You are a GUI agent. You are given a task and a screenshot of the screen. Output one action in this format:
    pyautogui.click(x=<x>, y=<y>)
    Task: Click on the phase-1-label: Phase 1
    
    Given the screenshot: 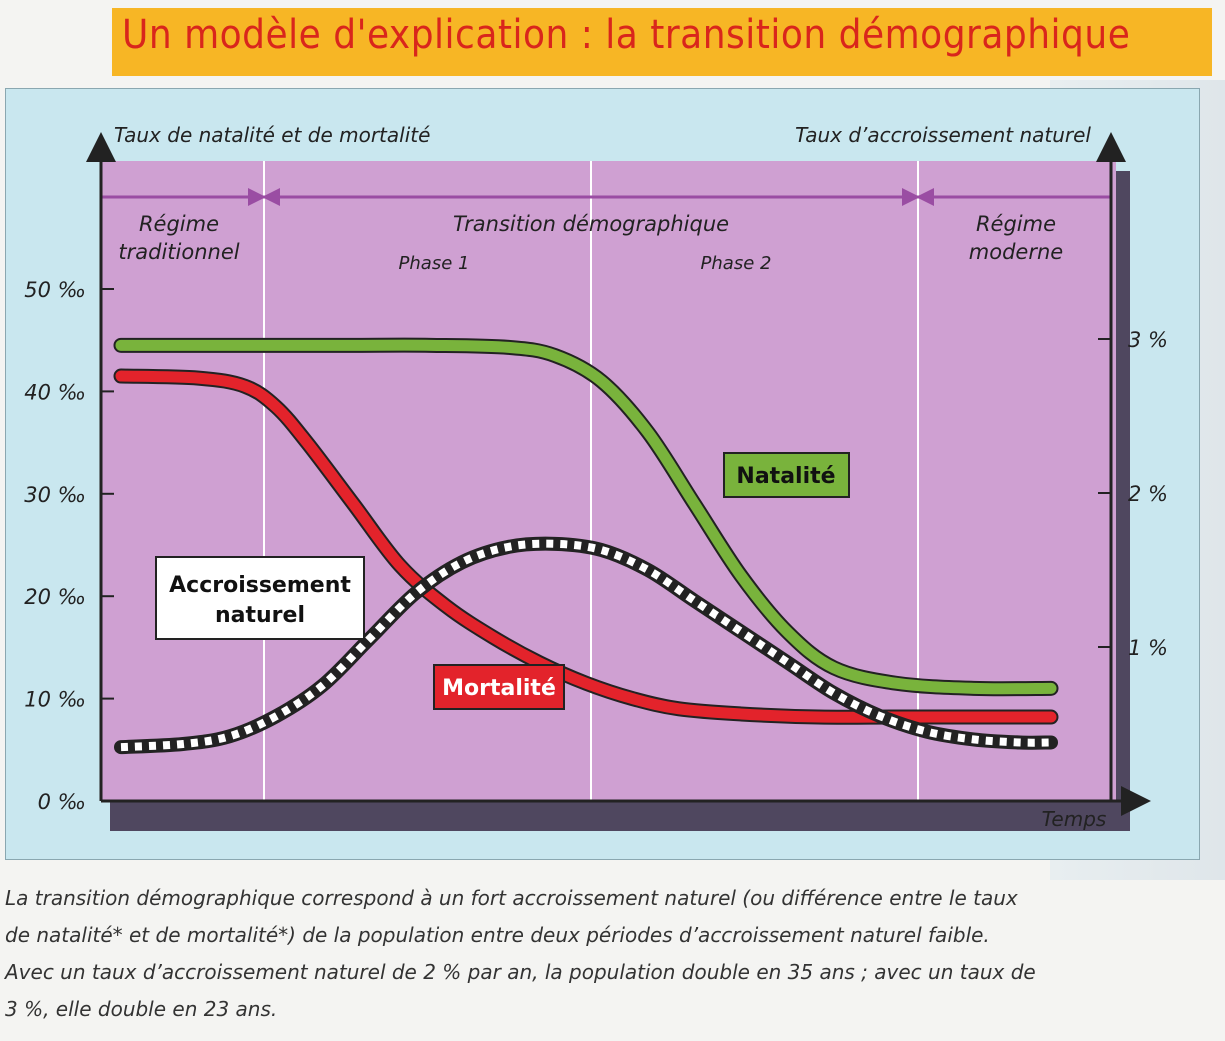 What is the action you would take?
    pyautogui.click(x=434, y=263)
    